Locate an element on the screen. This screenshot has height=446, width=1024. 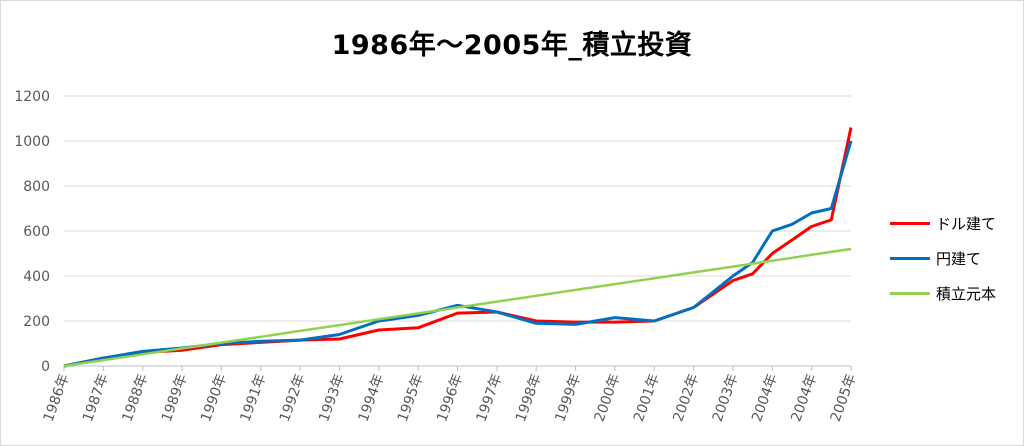
x-tick-label: 1990年 is located at coordinates (214, 398).